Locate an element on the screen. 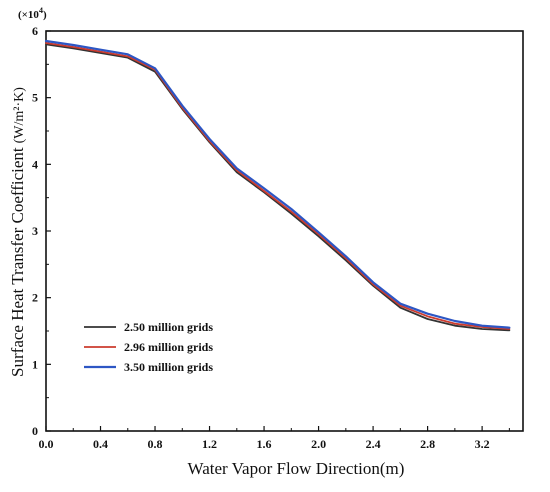  y-tick-label: 4 is located at coordinates (35, 164).